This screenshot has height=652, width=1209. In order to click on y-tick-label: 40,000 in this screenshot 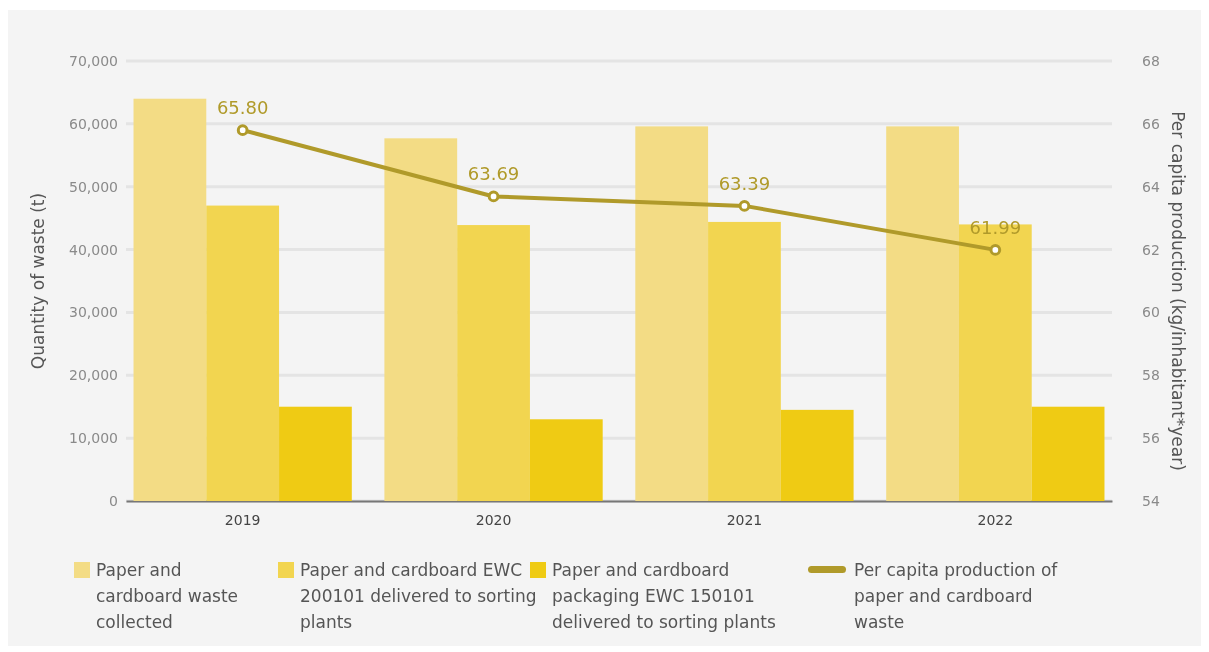, I will do `click(93, 249)`.